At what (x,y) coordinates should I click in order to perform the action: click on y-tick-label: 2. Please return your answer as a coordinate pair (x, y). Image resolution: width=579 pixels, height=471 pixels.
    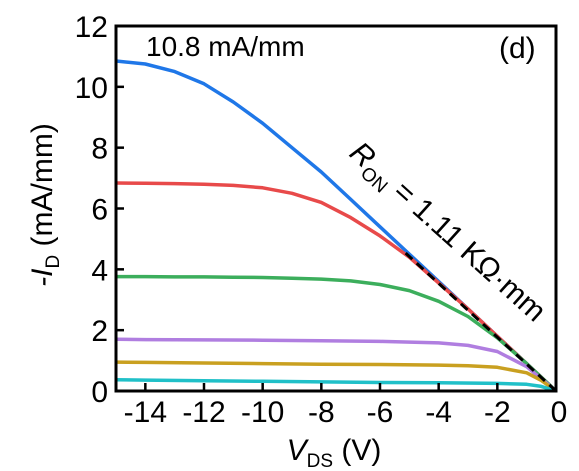
    Looking at the image, I should click on (99, 331).